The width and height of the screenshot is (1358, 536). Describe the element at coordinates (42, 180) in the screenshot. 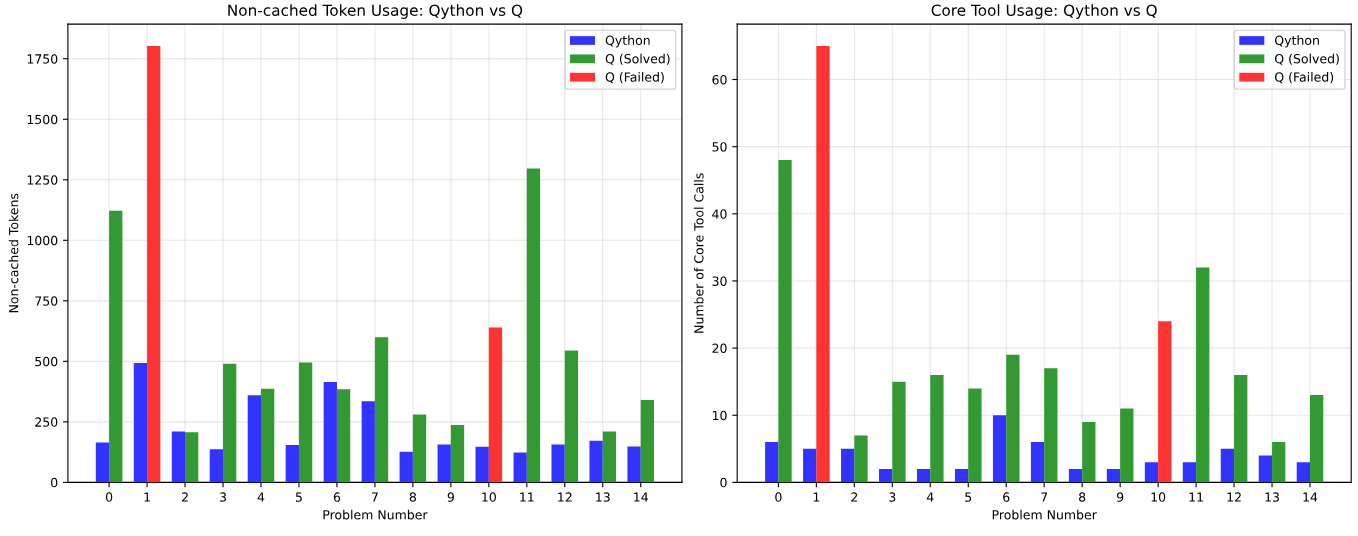

I see `y-tick-label: 1250` at that location.